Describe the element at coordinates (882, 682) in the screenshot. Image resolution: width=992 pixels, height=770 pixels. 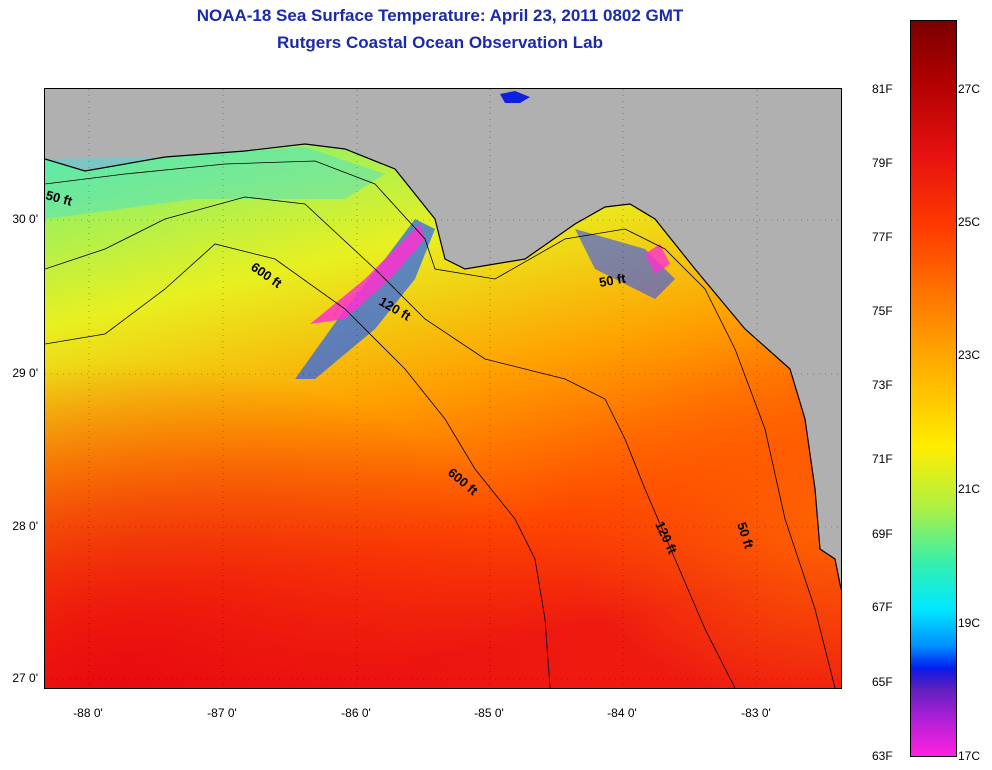
I see `colorbar-label-65f: 65F` at that location.